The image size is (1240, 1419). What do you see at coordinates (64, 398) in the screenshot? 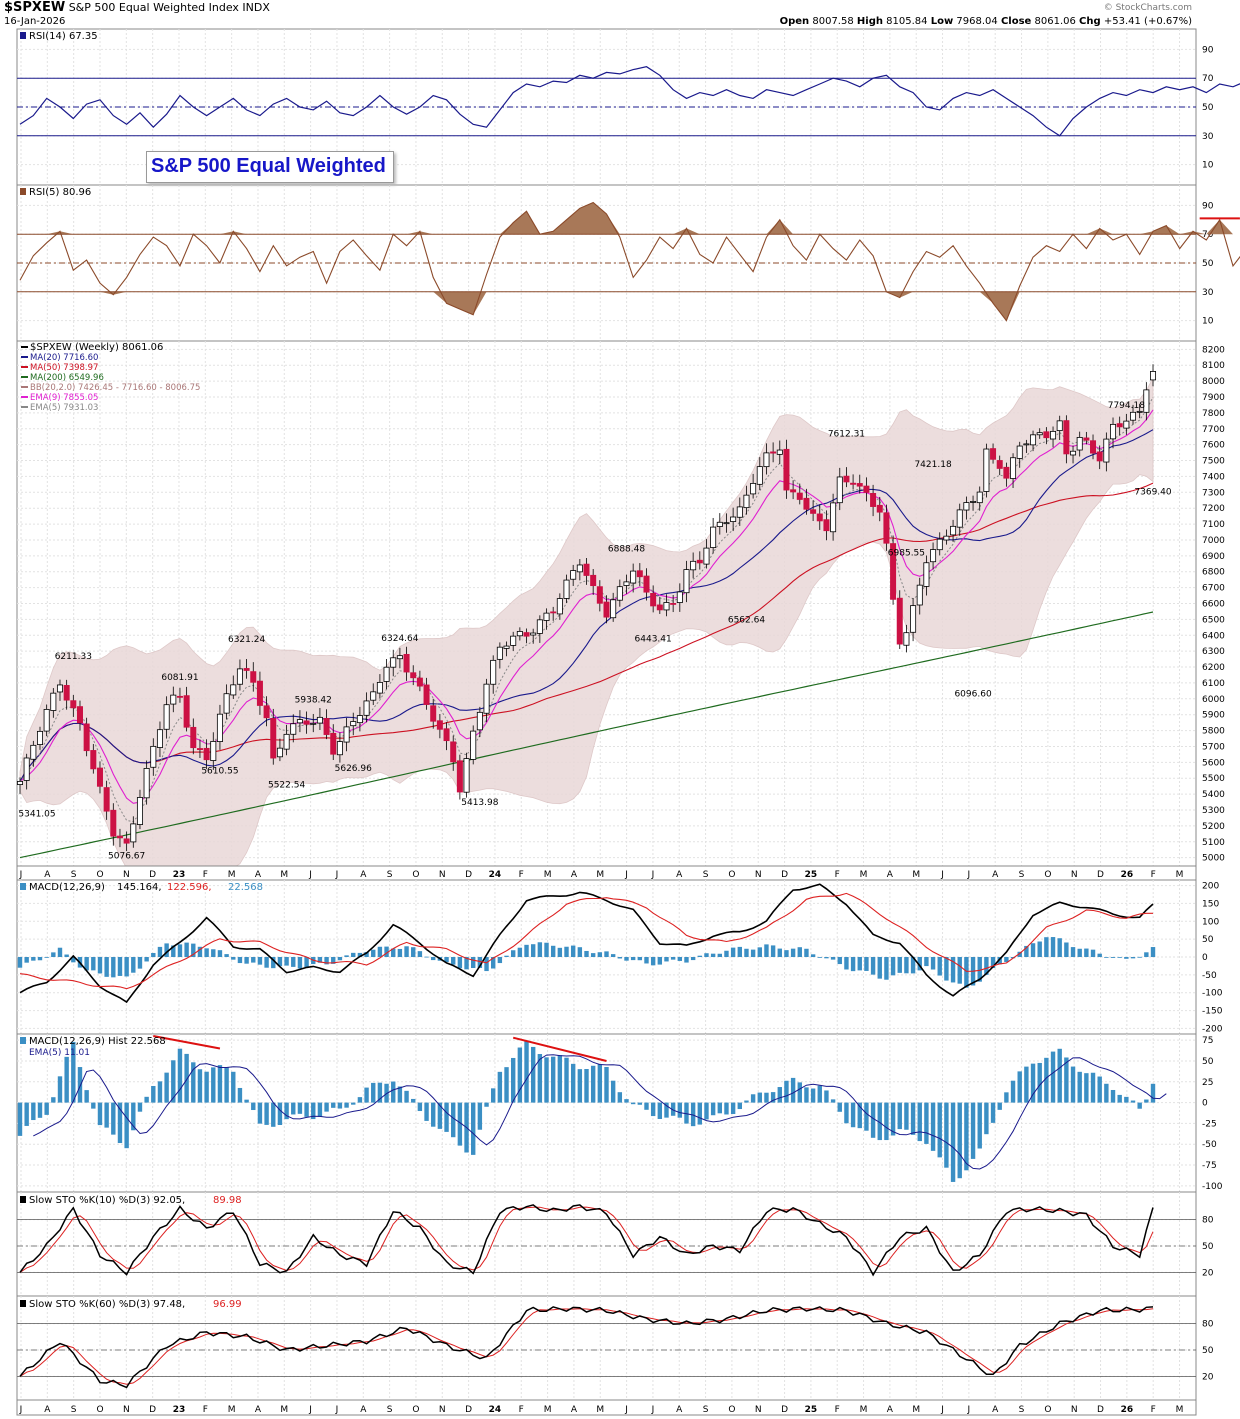
I see `price-legend-entry: EMA(9) 7855.05` at bounding box center [64, 398].